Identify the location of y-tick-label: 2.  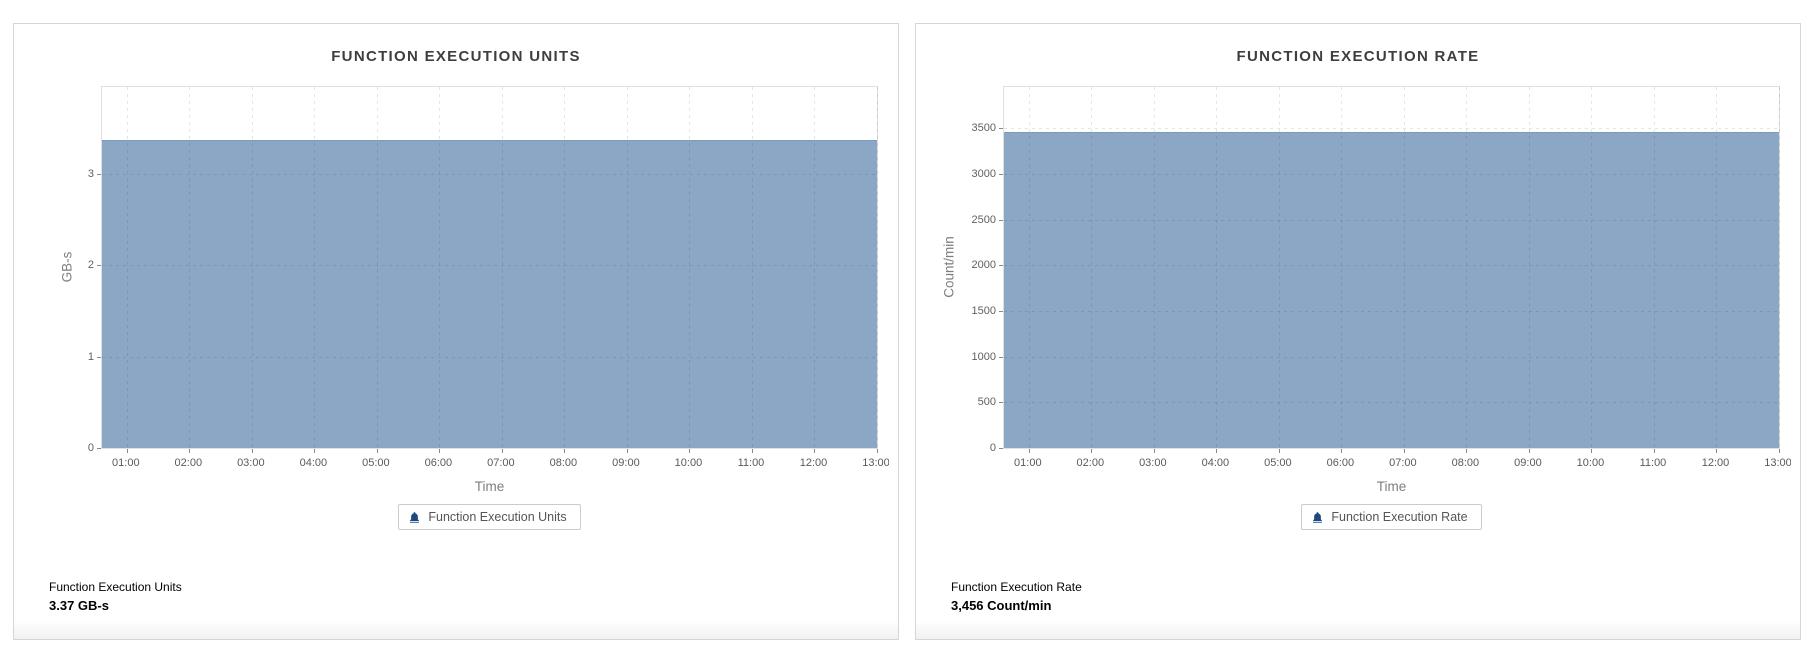
(90, 265).